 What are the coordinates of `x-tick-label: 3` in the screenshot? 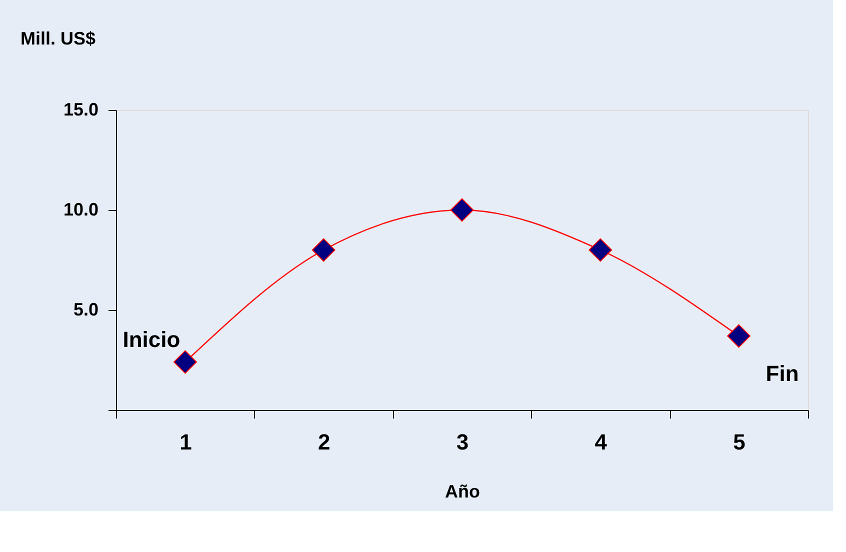 It's located at (462, 442).